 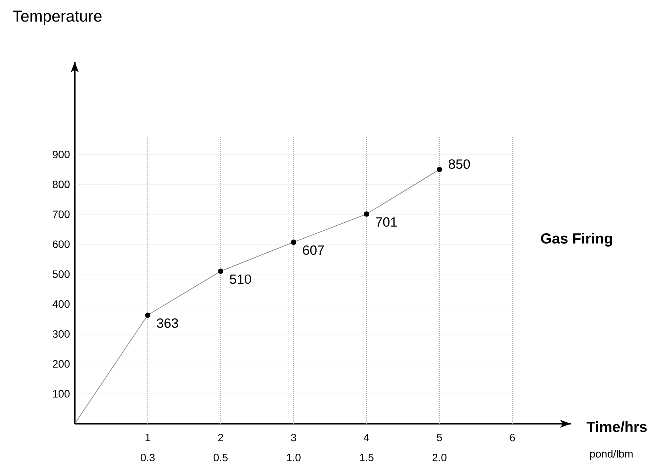 I want to click on y-tick-label: 100, so click(x=61, y=394).